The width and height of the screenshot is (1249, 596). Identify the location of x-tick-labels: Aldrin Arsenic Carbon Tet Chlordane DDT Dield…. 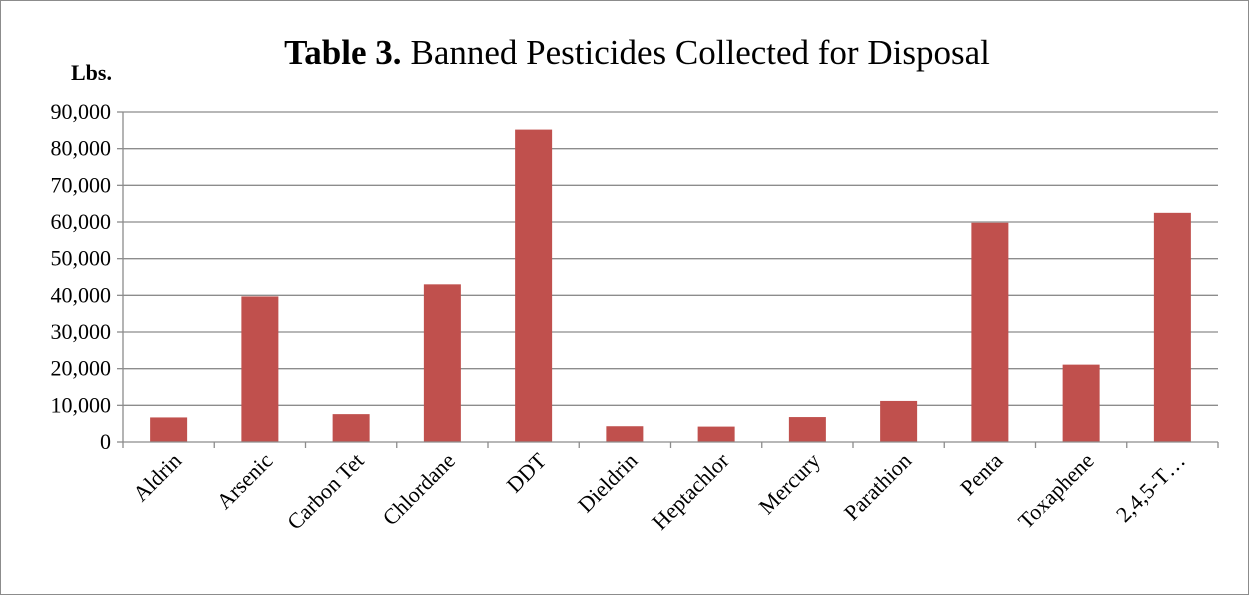
(659, 490).